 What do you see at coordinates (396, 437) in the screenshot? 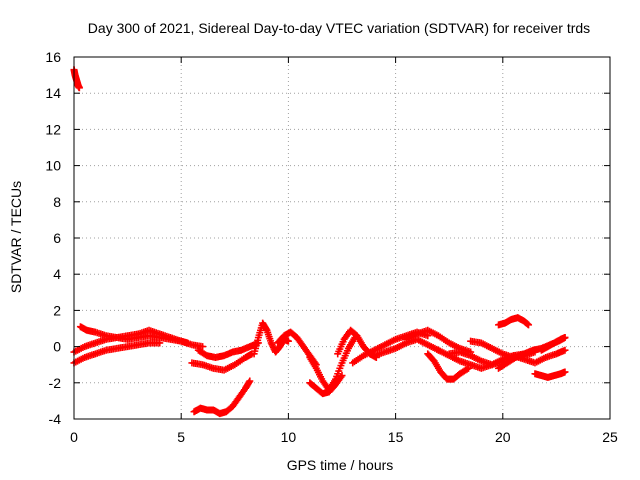
I see `x-tick-label: 15` at bounding box center [396, 437].